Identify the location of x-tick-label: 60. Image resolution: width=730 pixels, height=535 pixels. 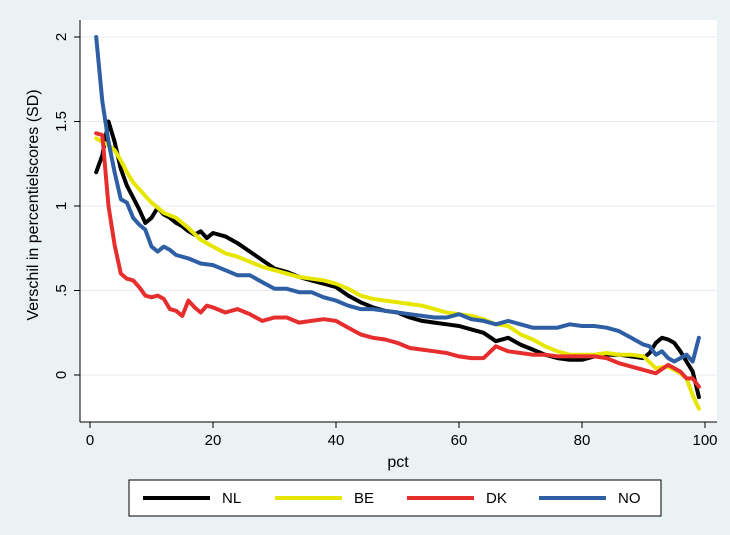
(459, 440).